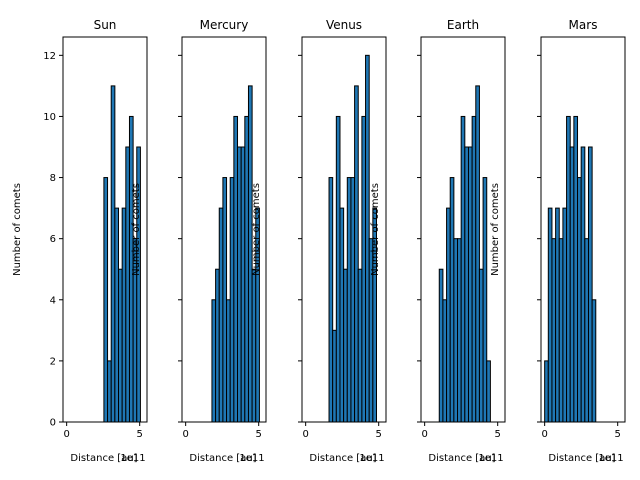 This screenshot has height=480, width=640. Describe the element at coordinates (463, 25) in the screenshot. I see `subplot-title: Earth` at that location.